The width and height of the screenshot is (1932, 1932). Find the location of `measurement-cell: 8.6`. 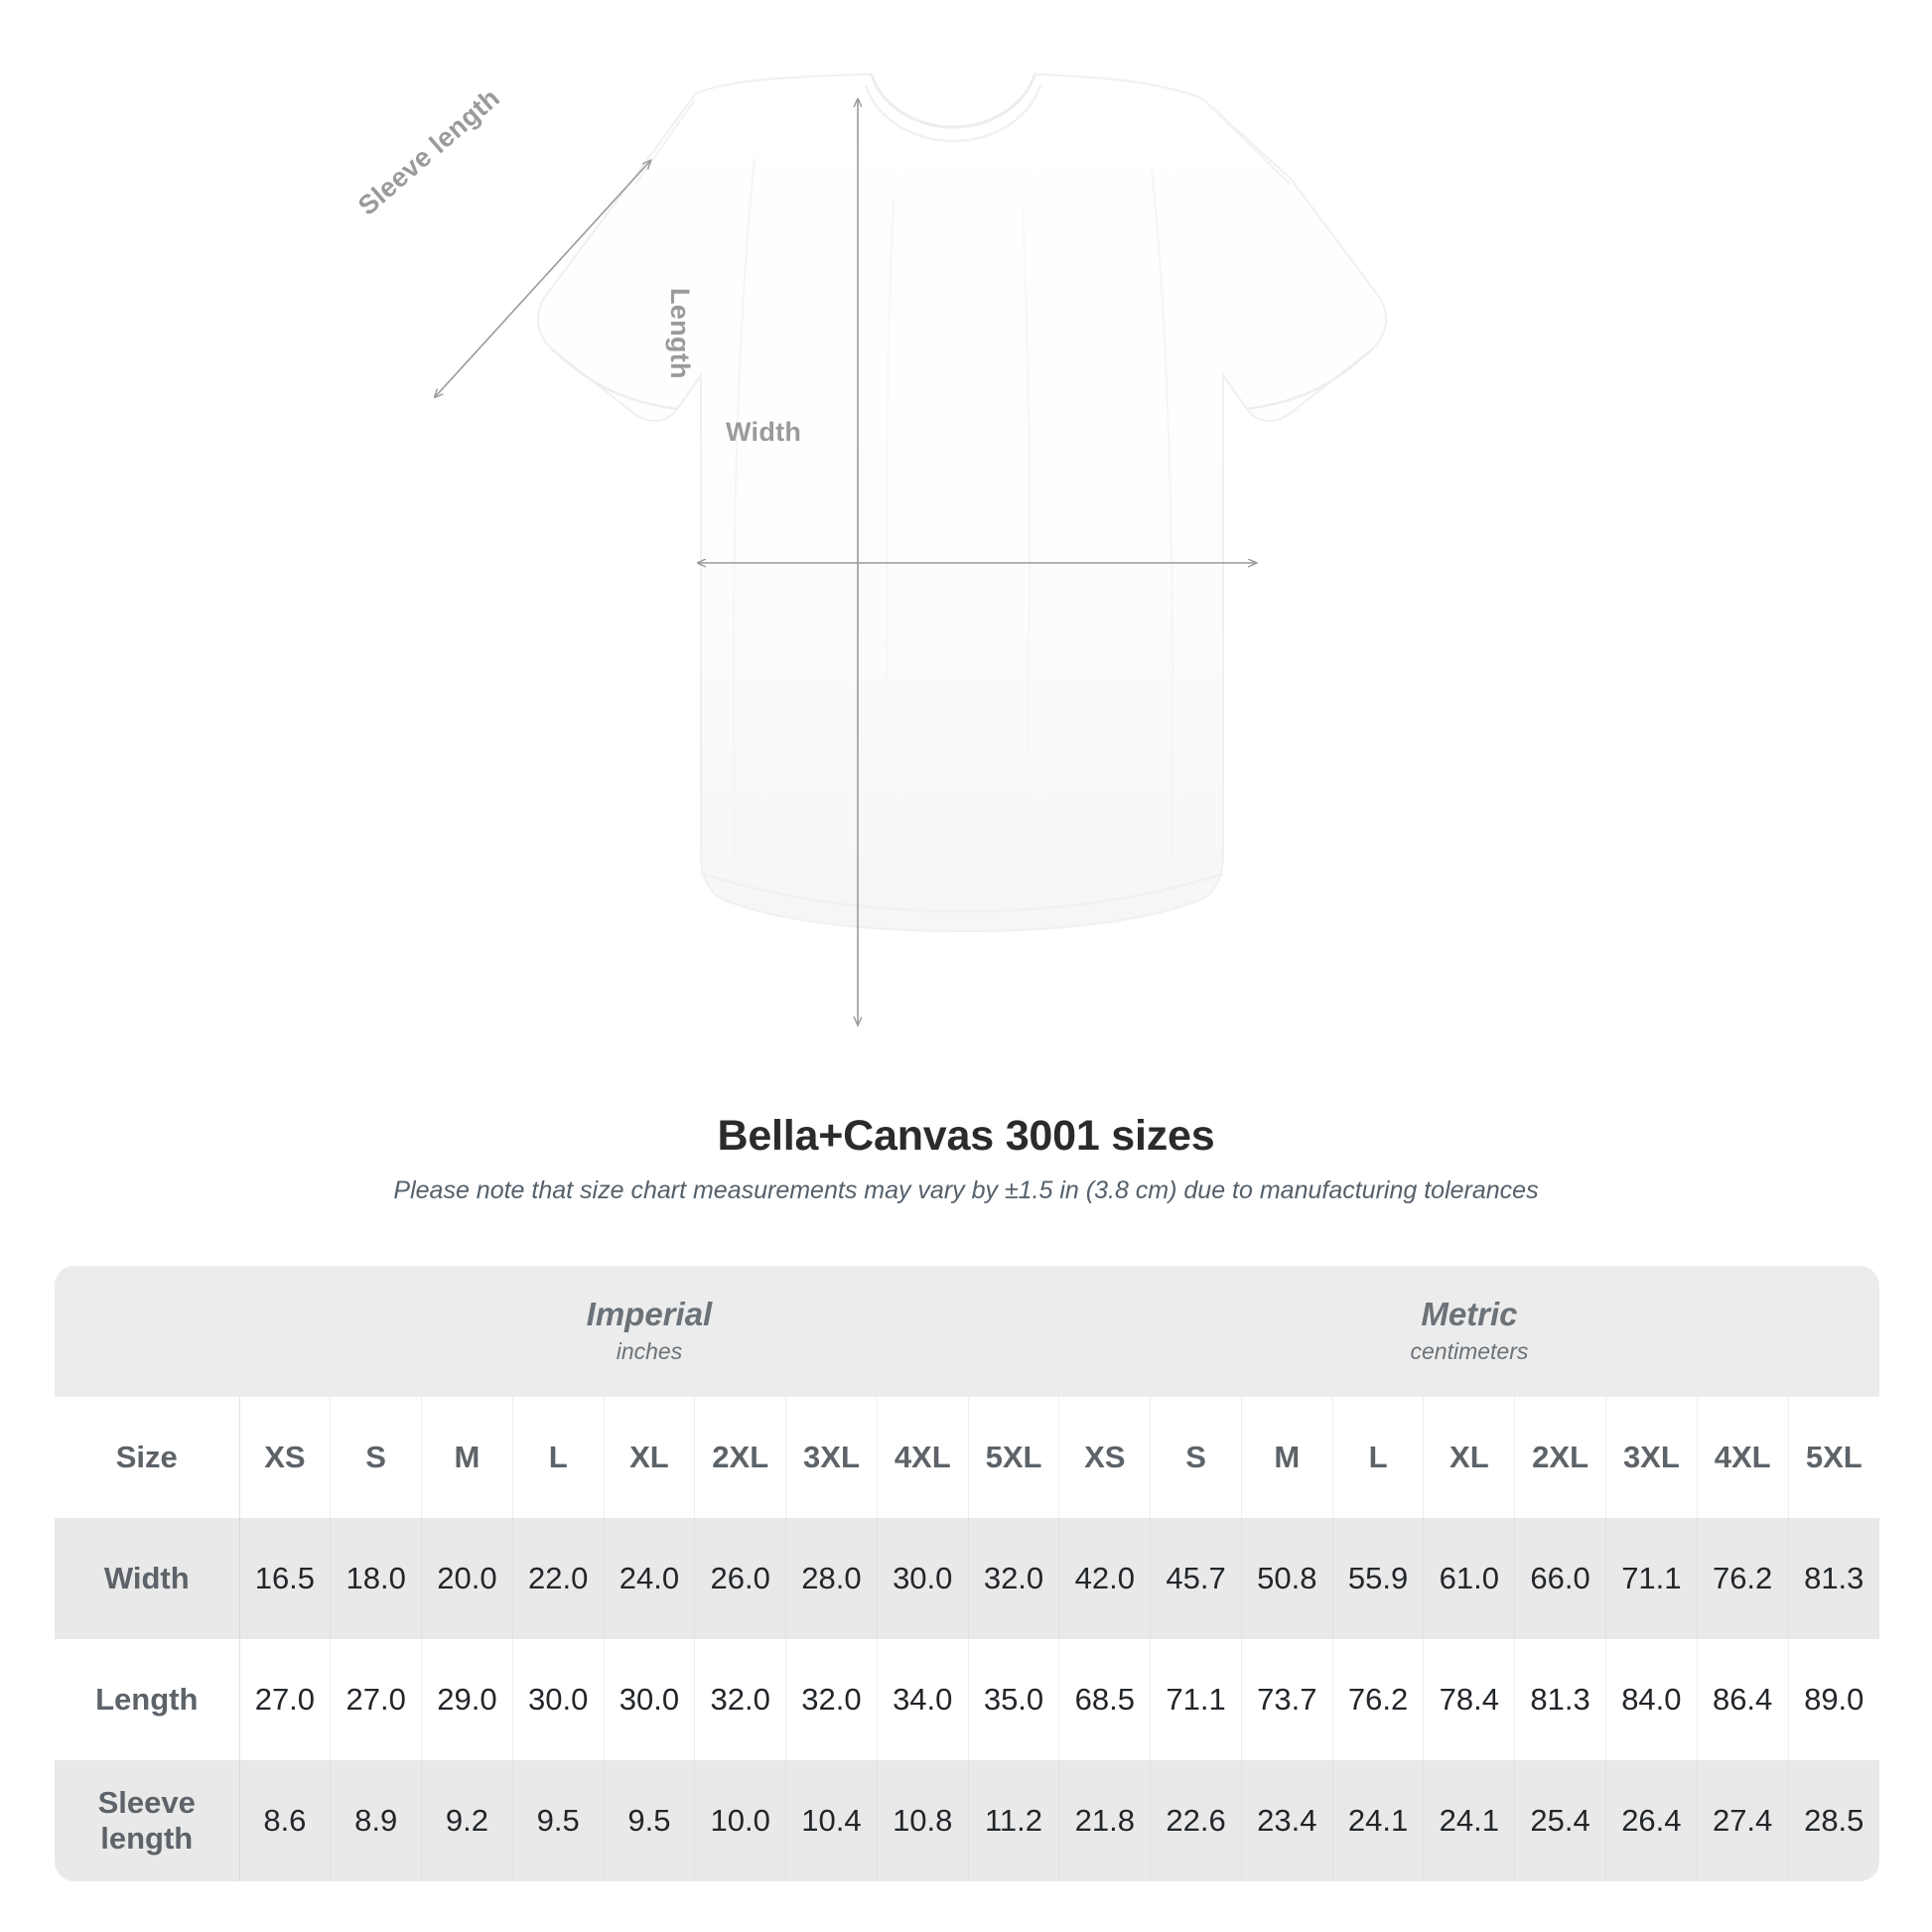

measurement-cell: 8.6 is located at coordinates (285, 1820).